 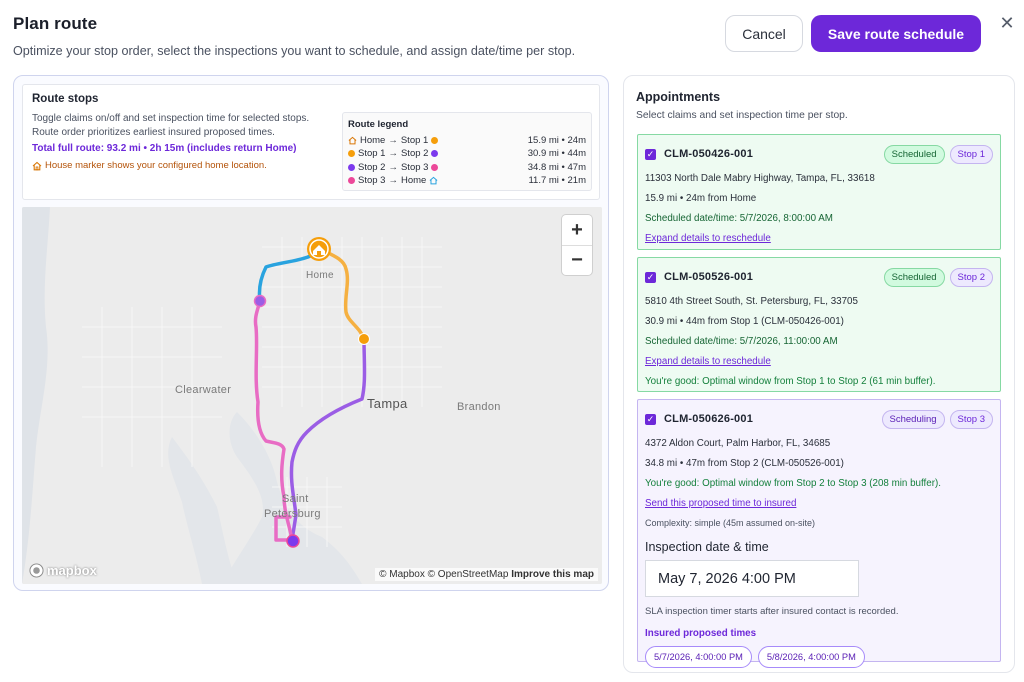 I want to click on route-home-to-stop1, so click(x=342, y=294).